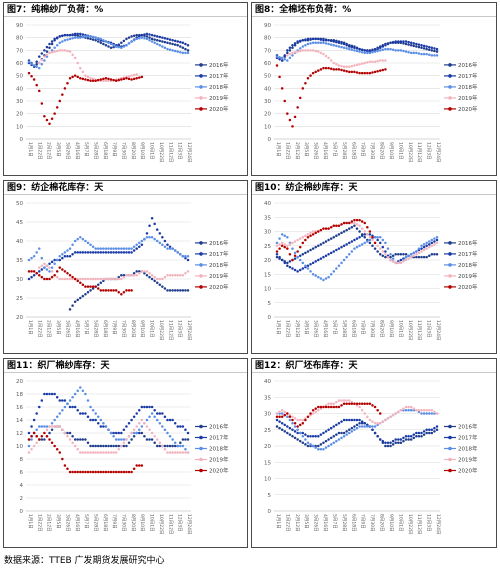  Describe the element at coordinates (114, 521) in the screenshot. I see `x-tick-label: 7月9日` at that location.